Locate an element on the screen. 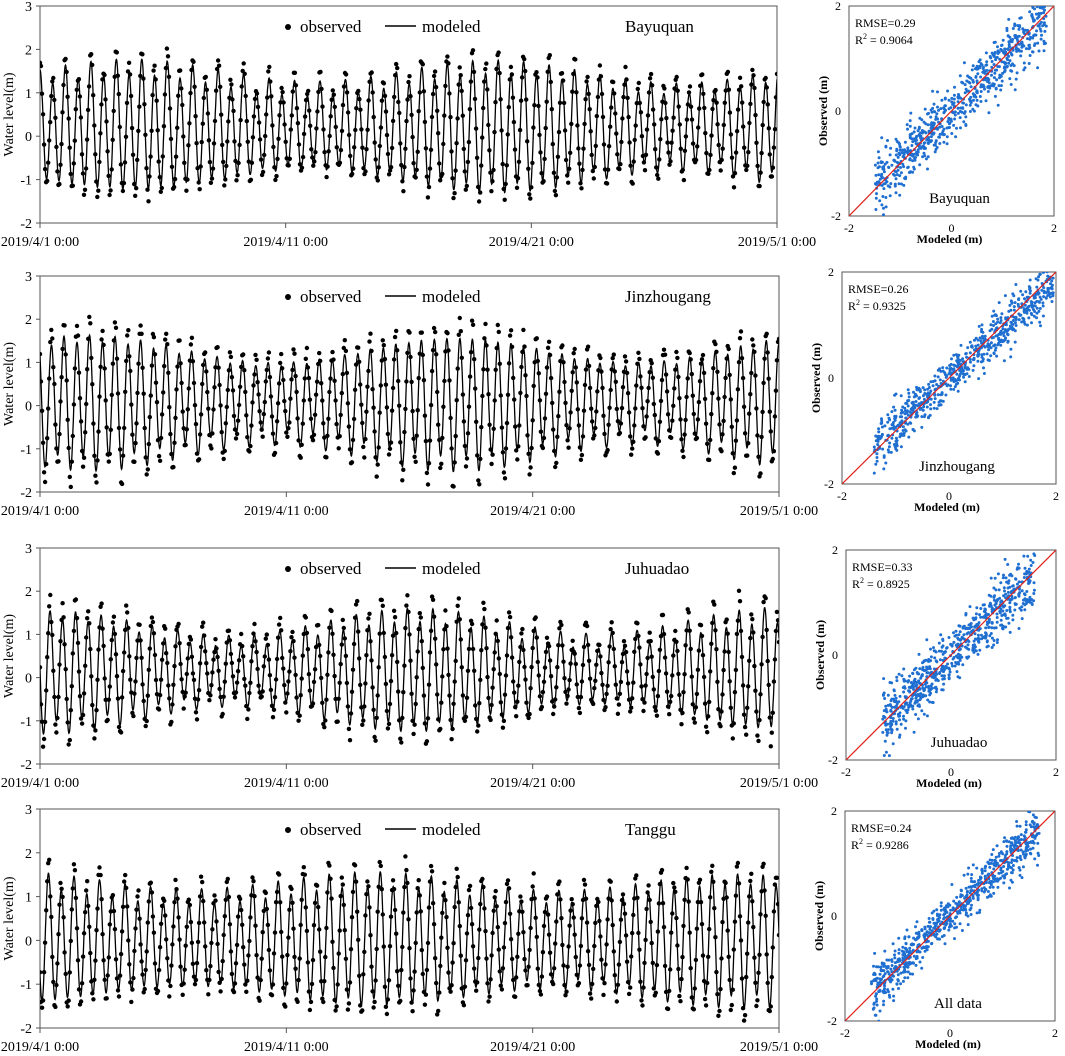  x-tick-label: 2019/5/1 0:00 is located at coordinates (777, 242).